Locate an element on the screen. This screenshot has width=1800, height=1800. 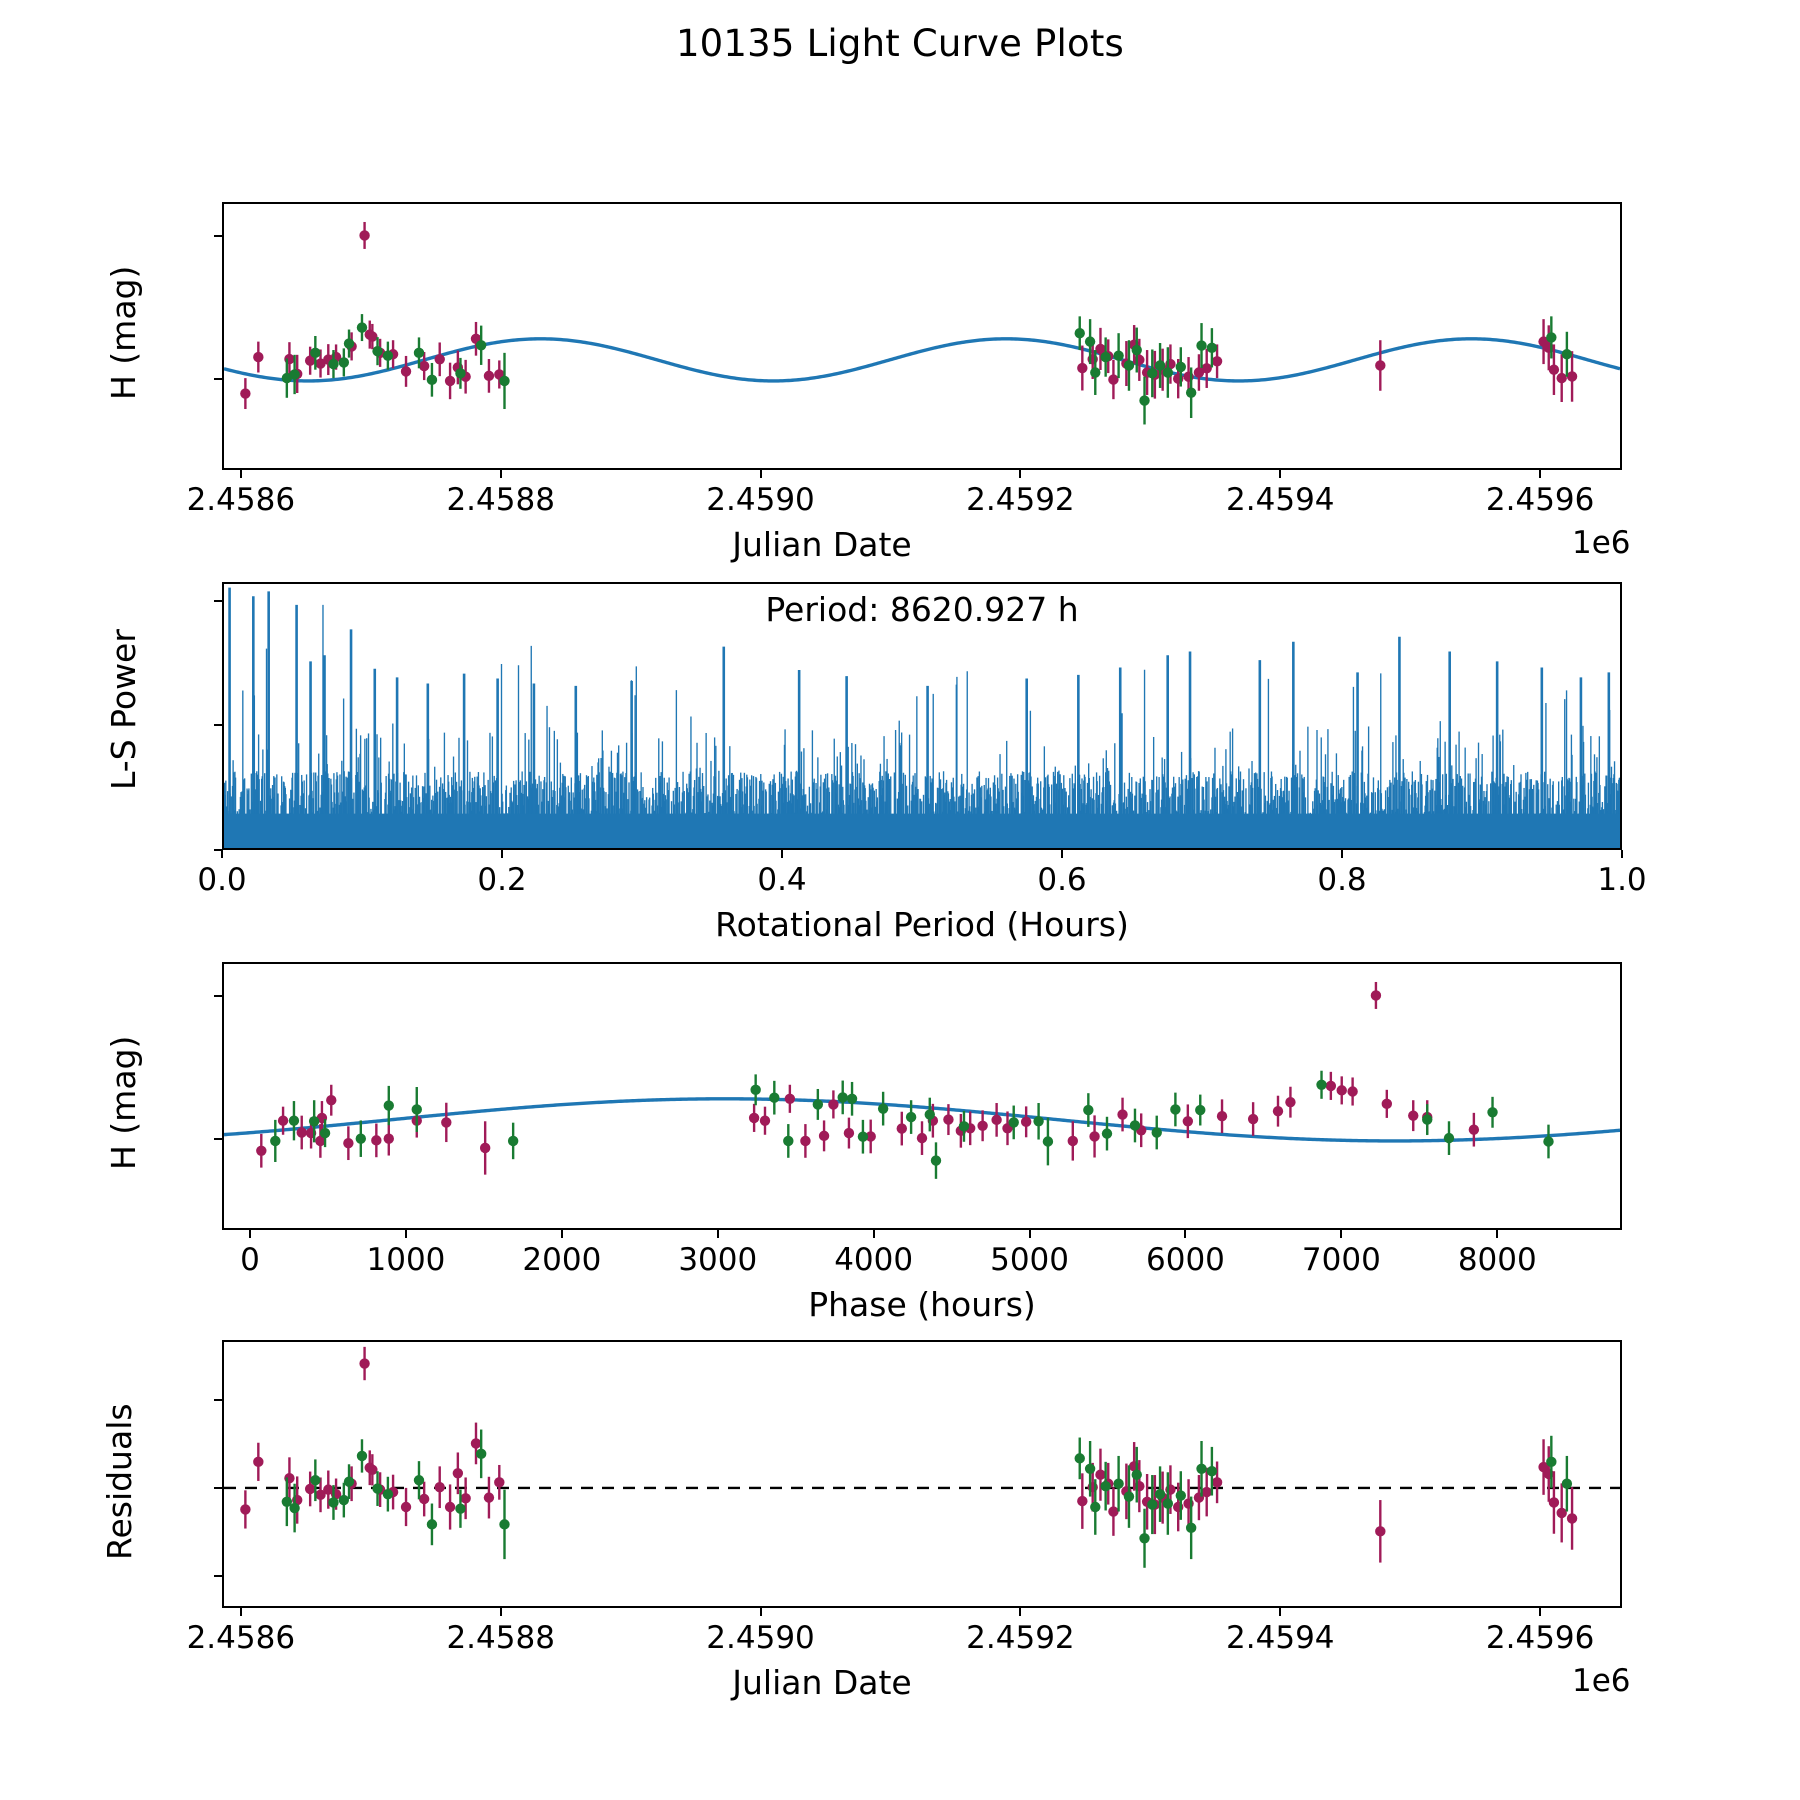
periodogram-spikes is located at coordinates (922, 717).